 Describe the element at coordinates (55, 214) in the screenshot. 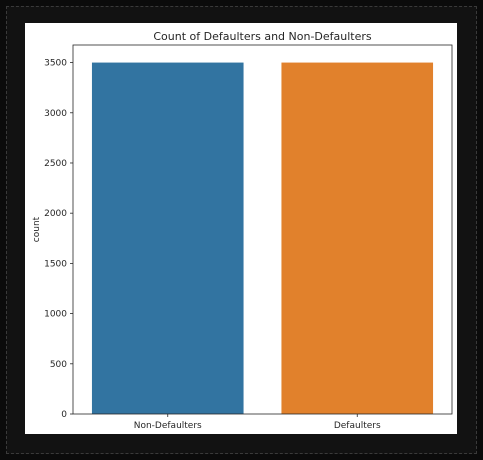

I see `y-tick-label: 2000` at that location.